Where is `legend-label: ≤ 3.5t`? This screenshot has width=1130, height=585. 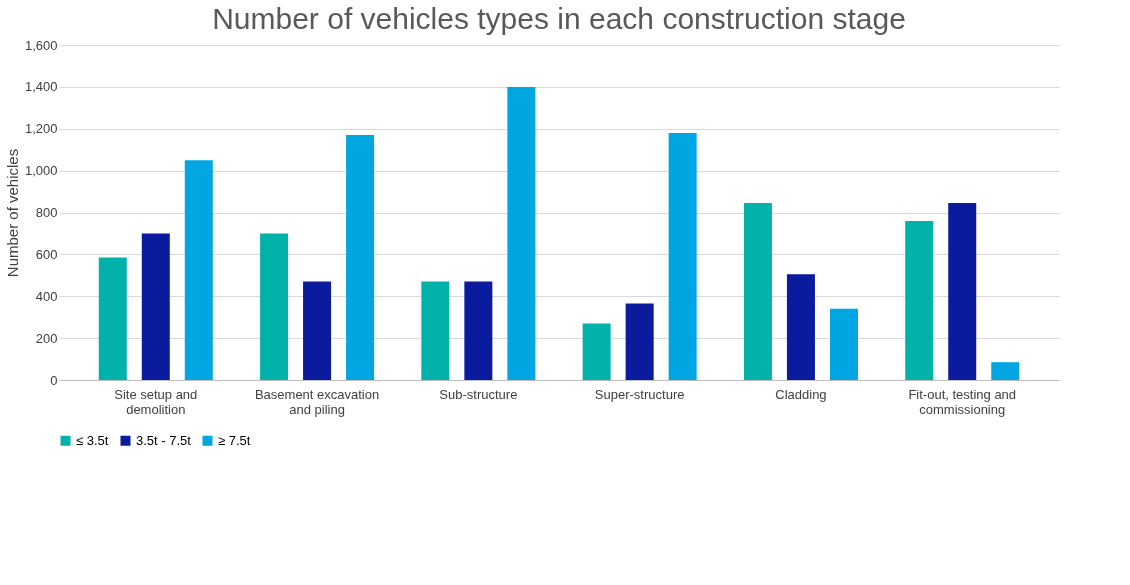 legend-label: ≤ 3.5t is located at coordinates (92, 440).